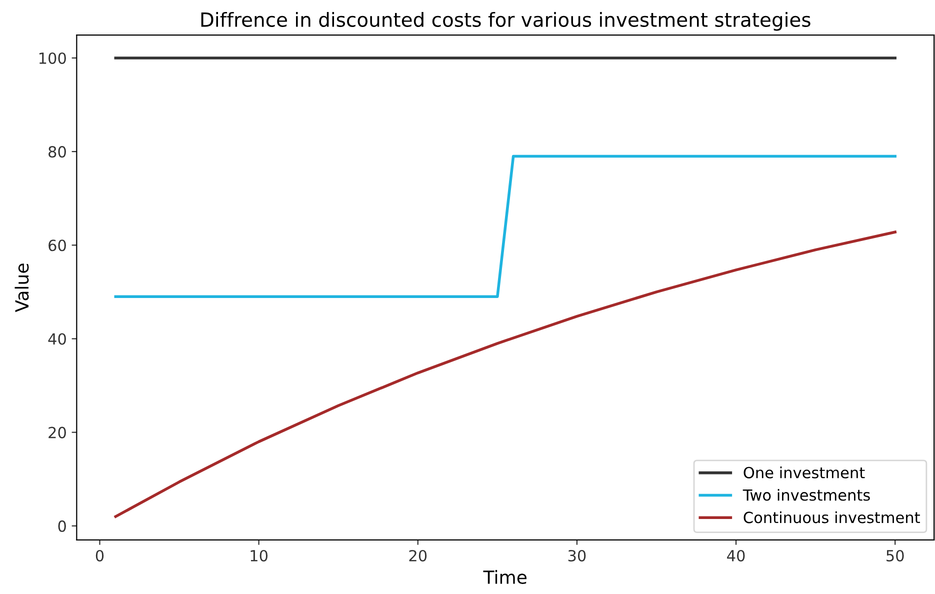 This screenshot has width=935, height=594. Describe the element at coordinates (736, 556) in the screenshot. I see `x-tick-label: 40` at that location.